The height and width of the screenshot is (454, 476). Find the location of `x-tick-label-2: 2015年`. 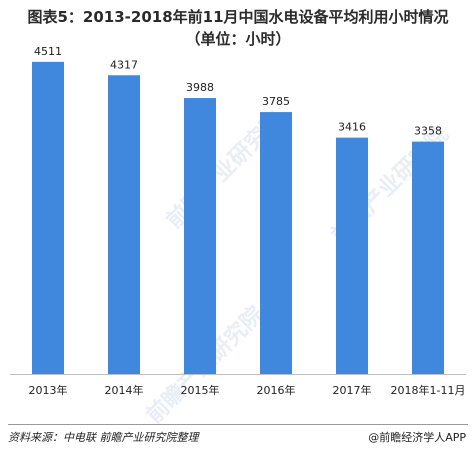

x-tick-label-2: 2015年 is located at coordinates (200, 390).